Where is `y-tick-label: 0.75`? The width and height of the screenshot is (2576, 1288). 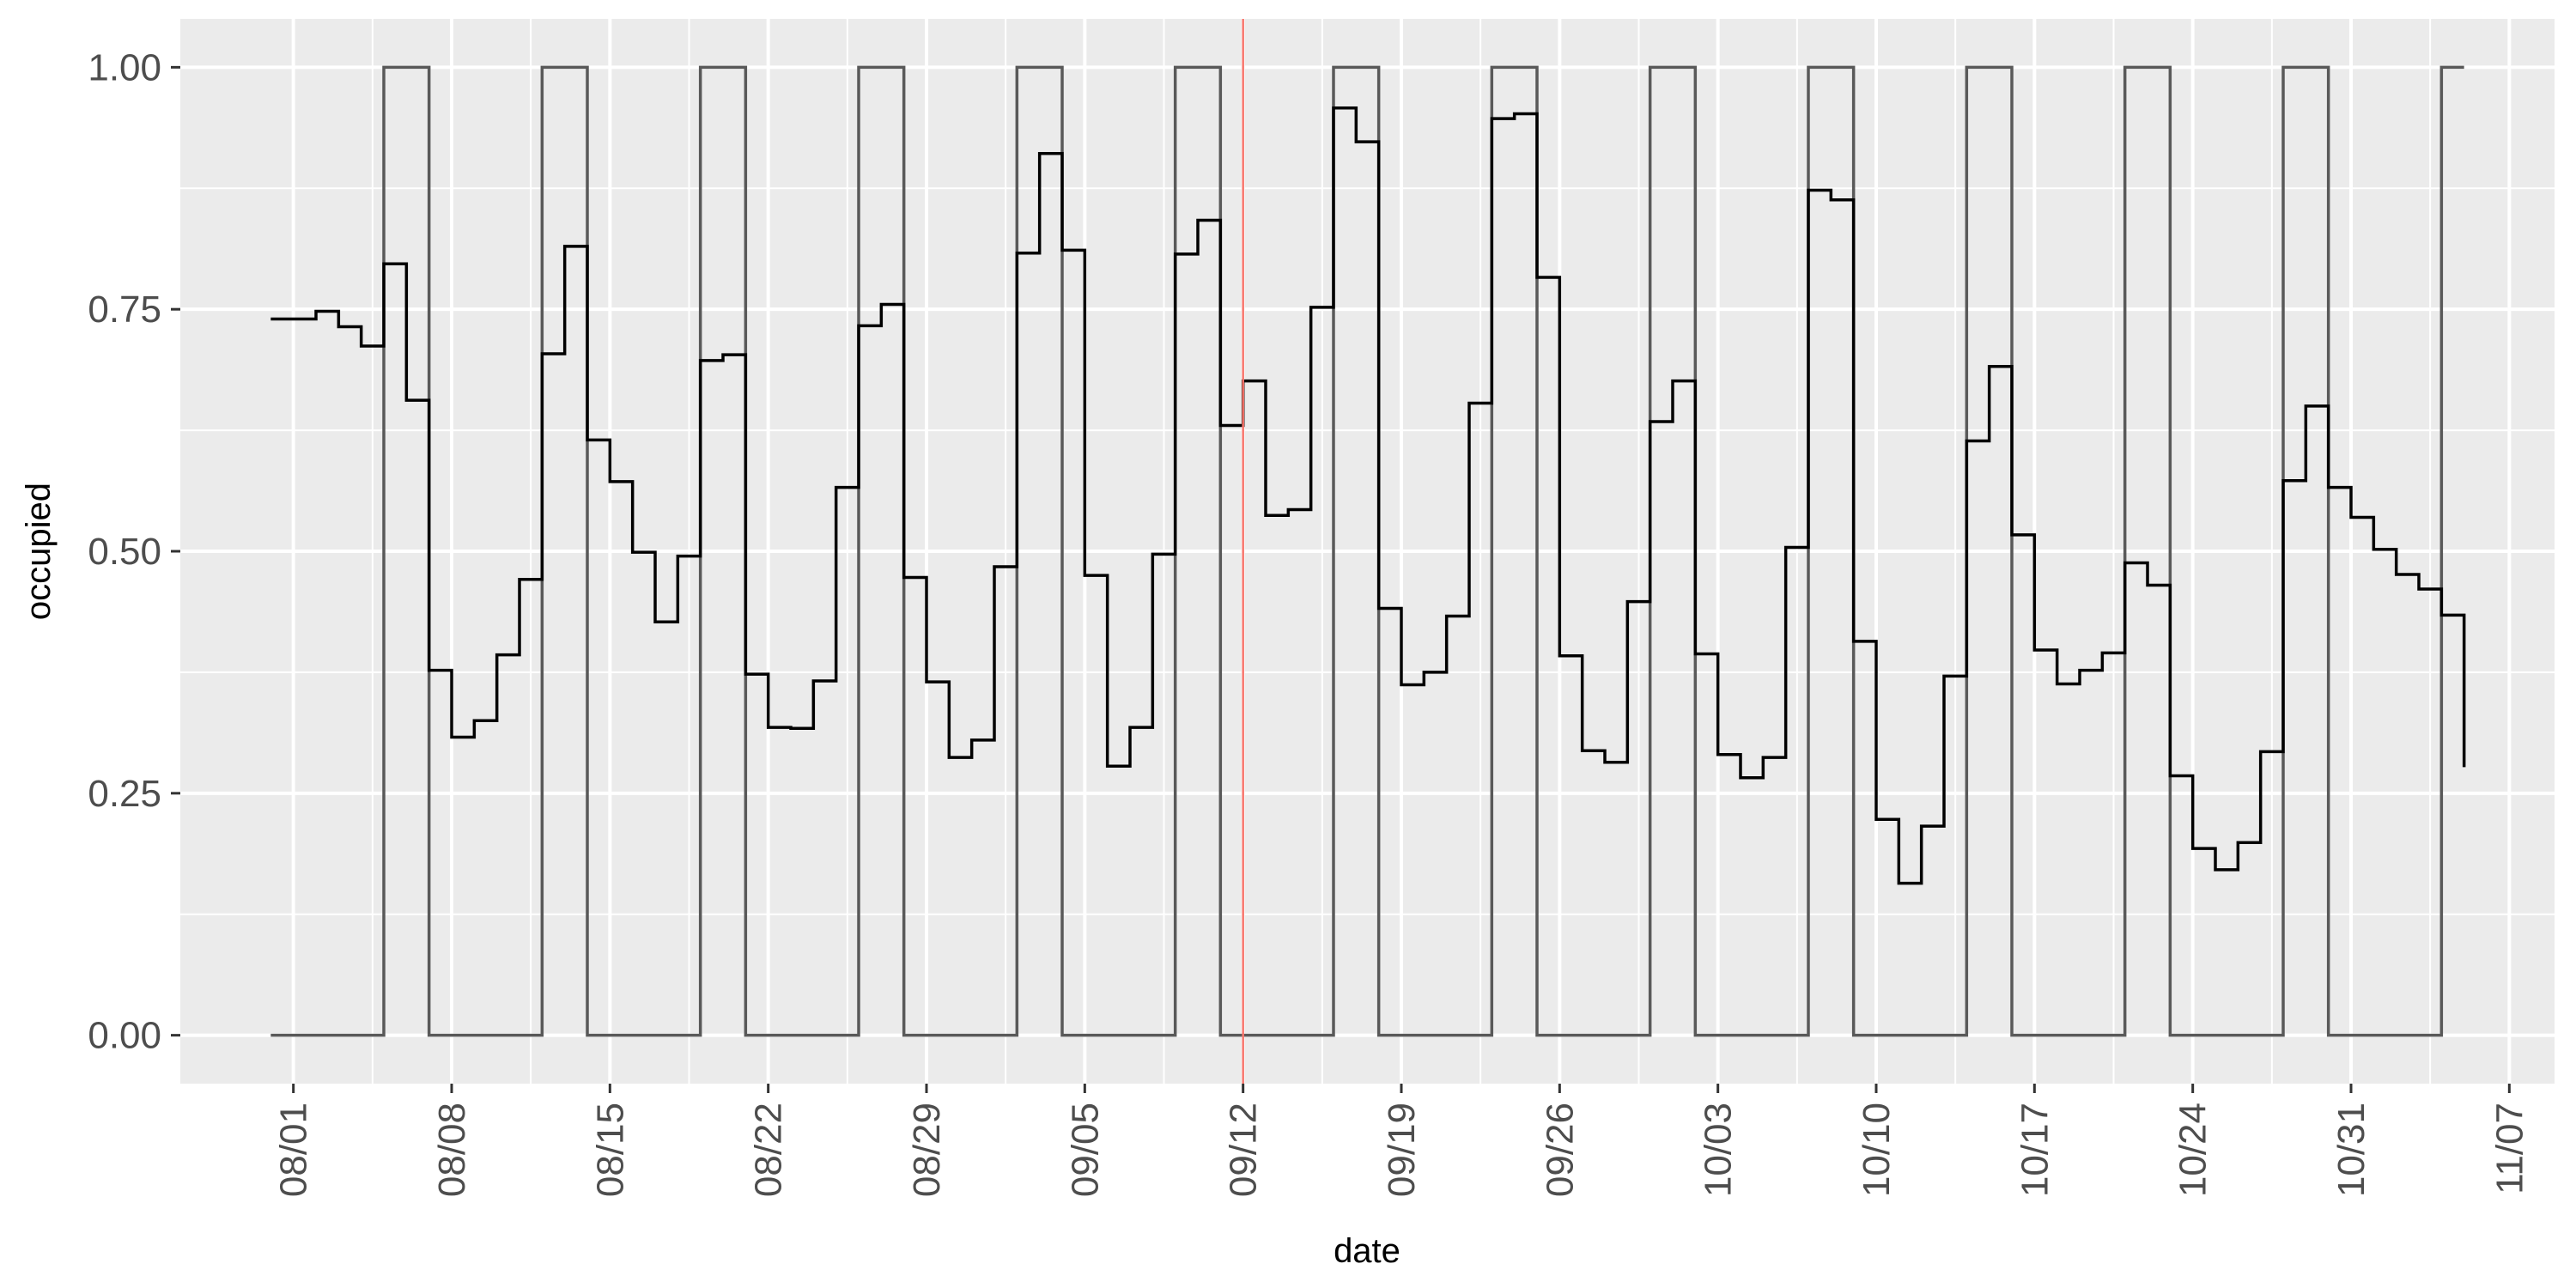 y-tick-label: 0.75 is located at coordinates (124, 310).